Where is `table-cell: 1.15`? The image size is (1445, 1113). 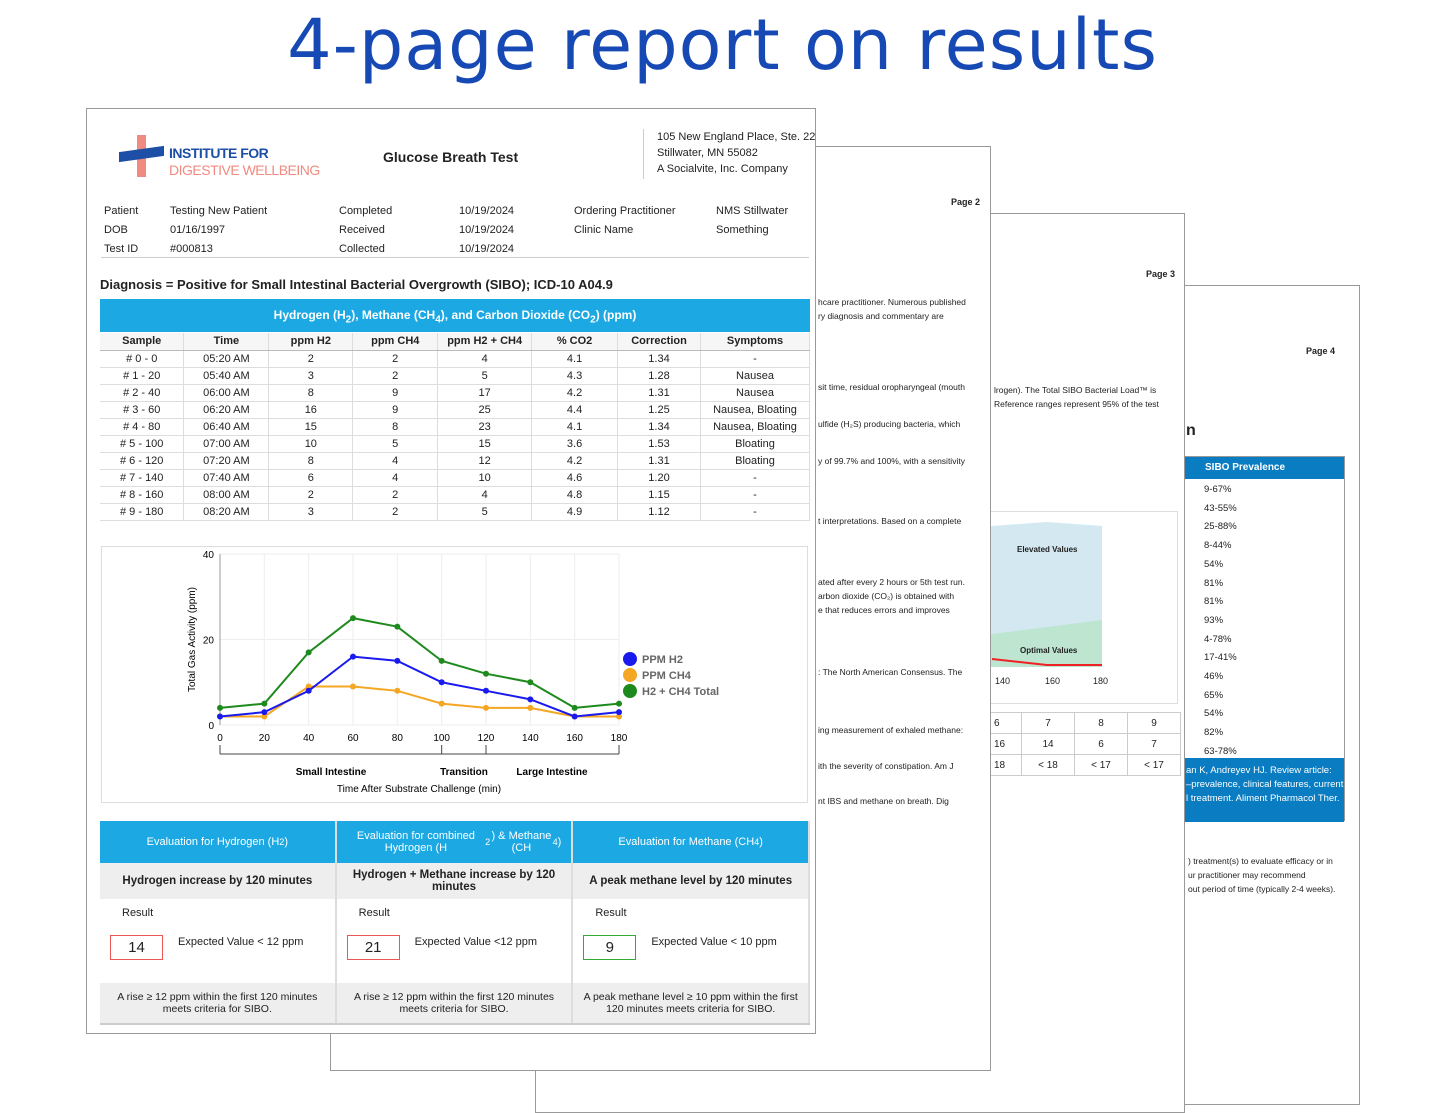
table-cell: 1.15 is located at coordinates (659, 495).